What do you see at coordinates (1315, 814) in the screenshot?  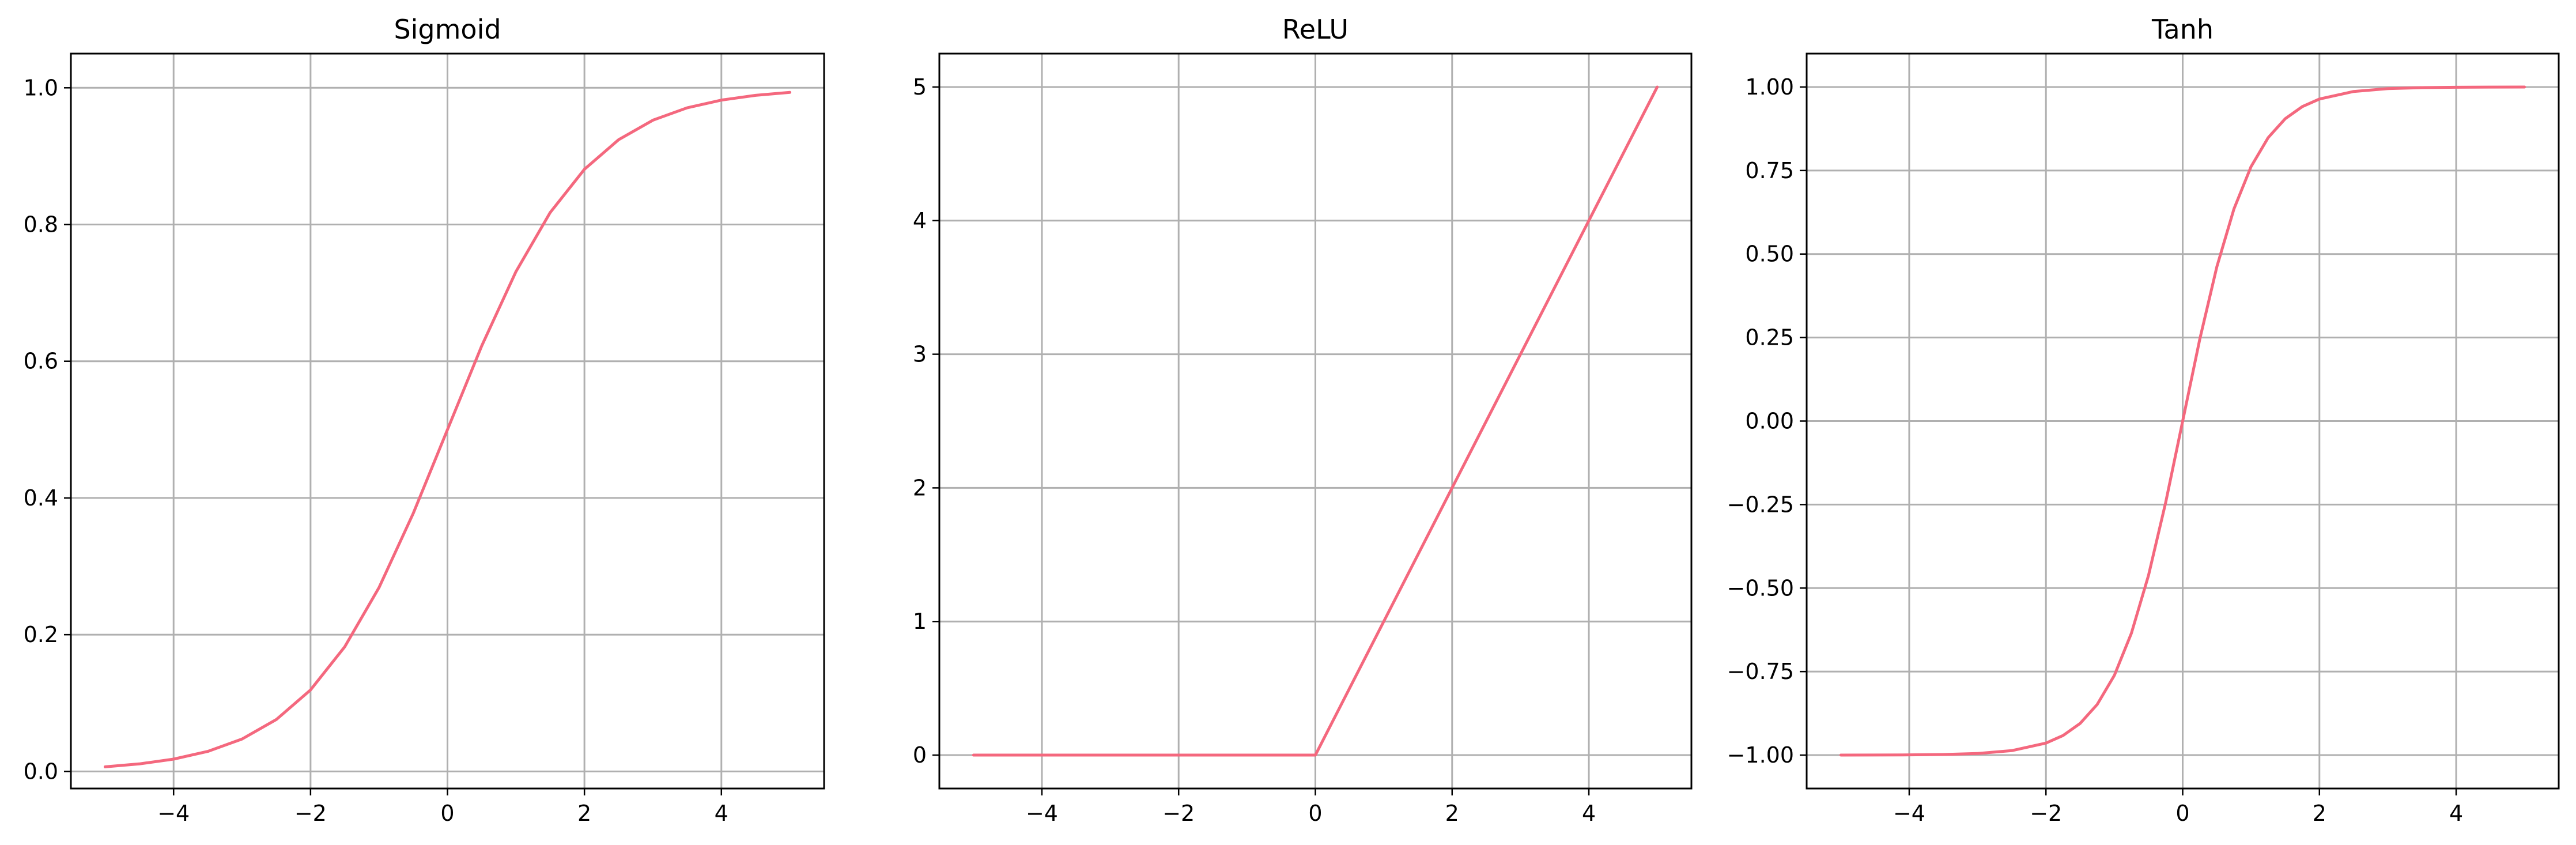 I see `relu-x-tick-label: 0` at bounding box center [1315, 814].